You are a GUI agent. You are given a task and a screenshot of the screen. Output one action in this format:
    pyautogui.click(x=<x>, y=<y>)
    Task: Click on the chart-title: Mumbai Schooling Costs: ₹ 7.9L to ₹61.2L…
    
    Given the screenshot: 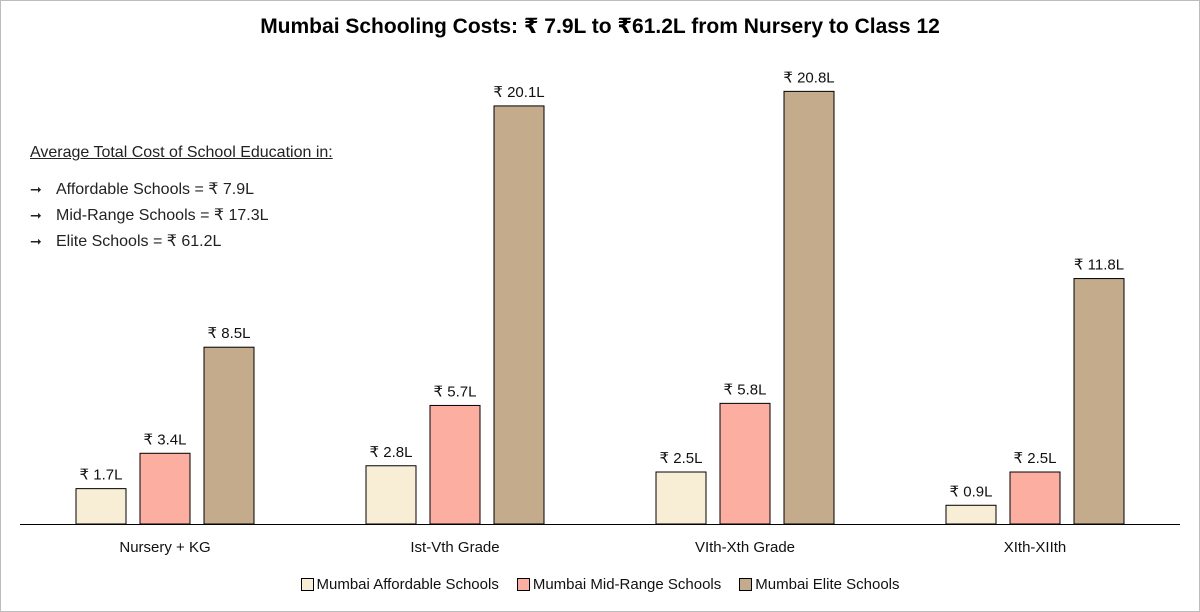 What is the action you would take?
    pyautogui.click(x=600, y=26)
    